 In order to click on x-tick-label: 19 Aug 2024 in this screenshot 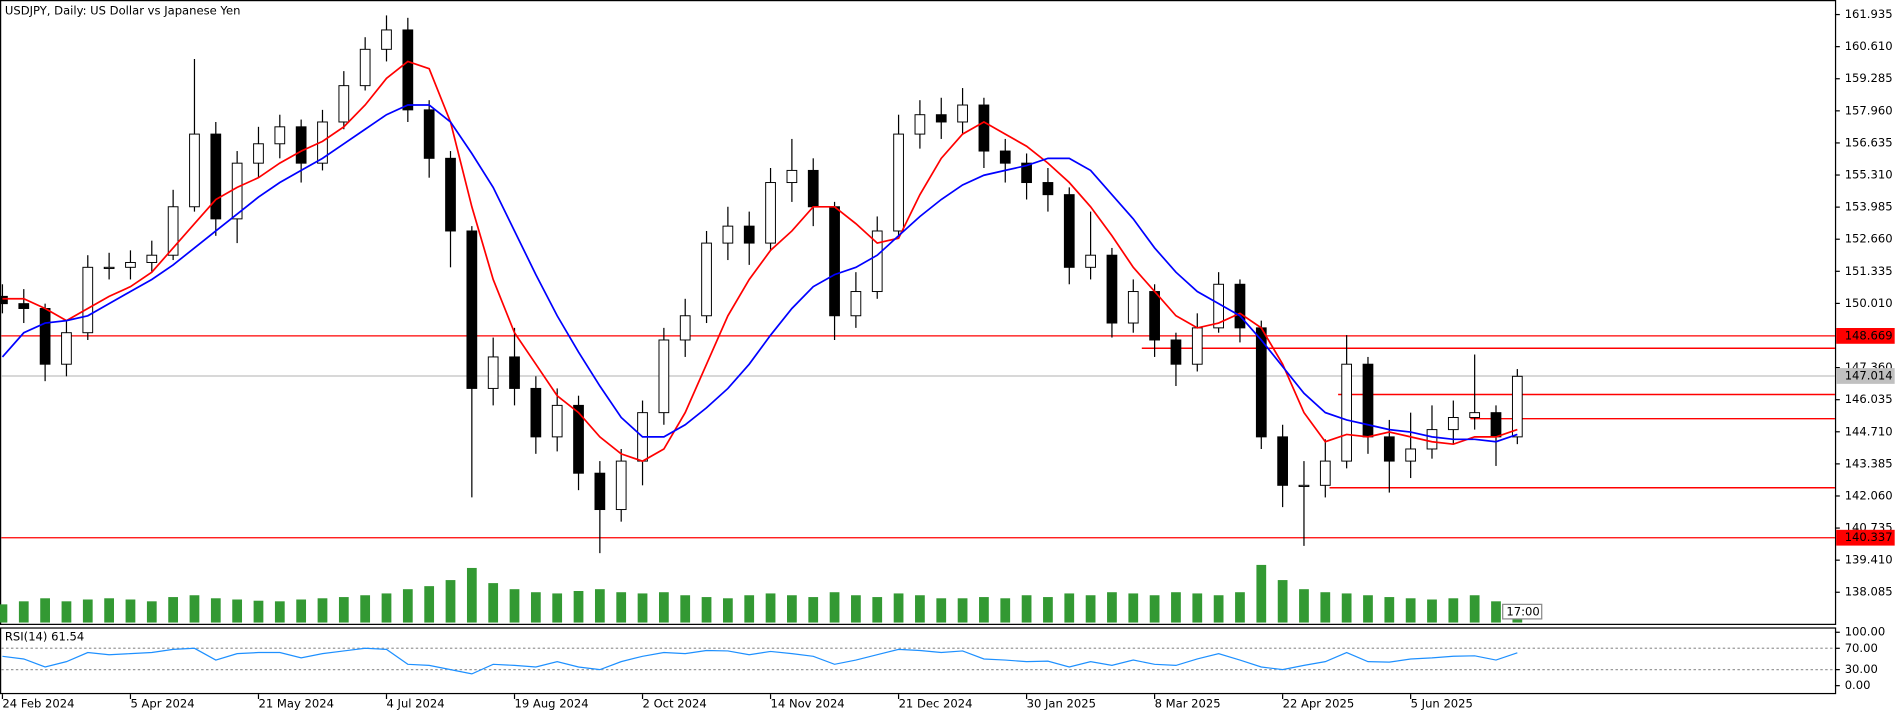, I will do `click(552, 703)`.